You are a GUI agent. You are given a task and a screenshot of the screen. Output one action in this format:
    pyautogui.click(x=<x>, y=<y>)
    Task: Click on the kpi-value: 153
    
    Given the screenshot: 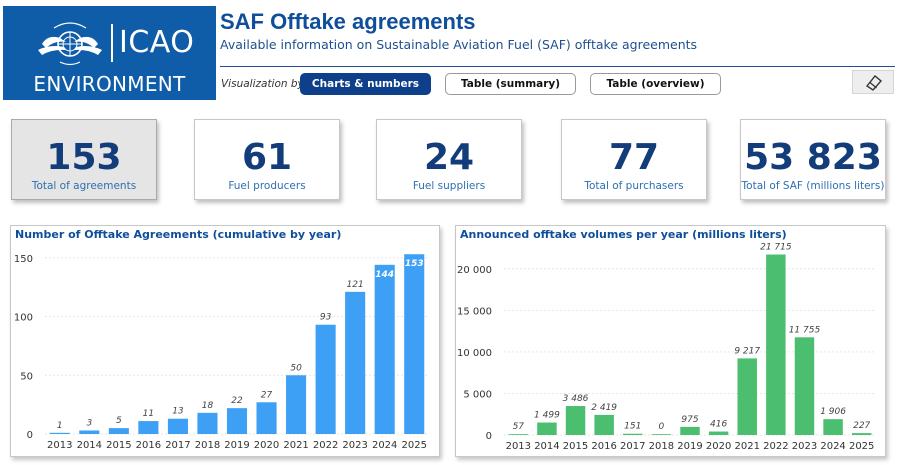 What is the action you would take?
    pyautogui.click(x=84, y=157)
    